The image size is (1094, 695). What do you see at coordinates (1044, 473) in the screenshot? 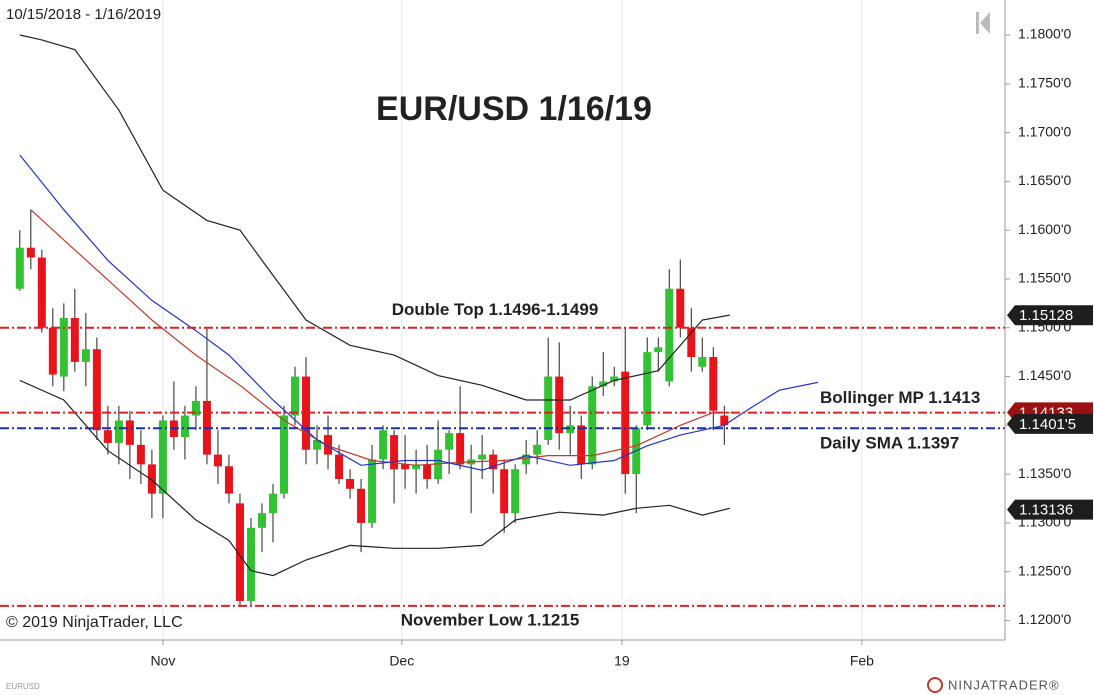
I see `y-tick-label: 1.1350'0` at bounding box center [1044, 473].